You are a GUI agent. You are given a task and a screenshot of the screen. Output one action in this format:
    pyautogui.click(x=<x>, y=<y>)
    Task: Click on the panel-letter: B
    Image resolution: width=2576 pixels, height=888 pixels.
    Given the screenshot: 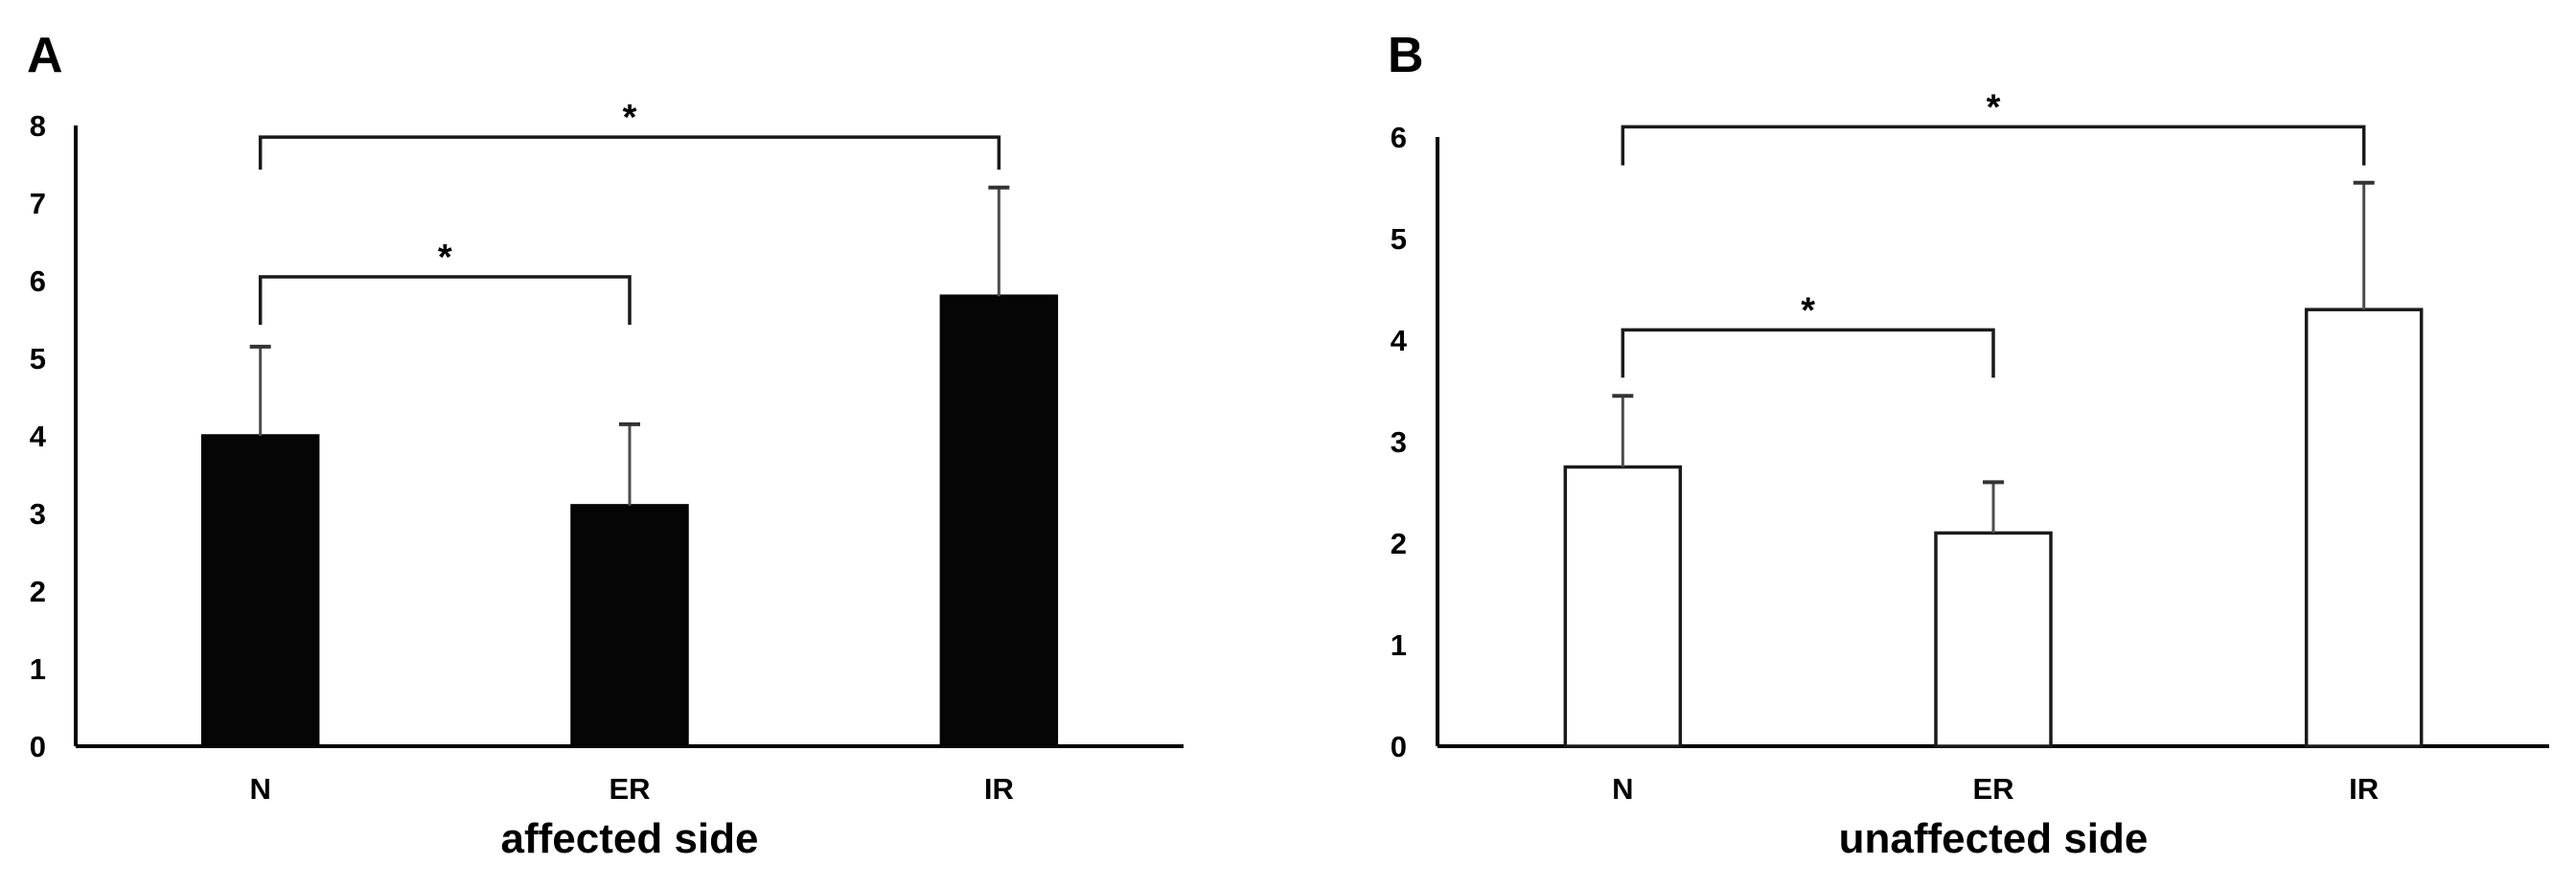 What is the action you would take?
    pyautogui.click(x=1406, y=55)
    